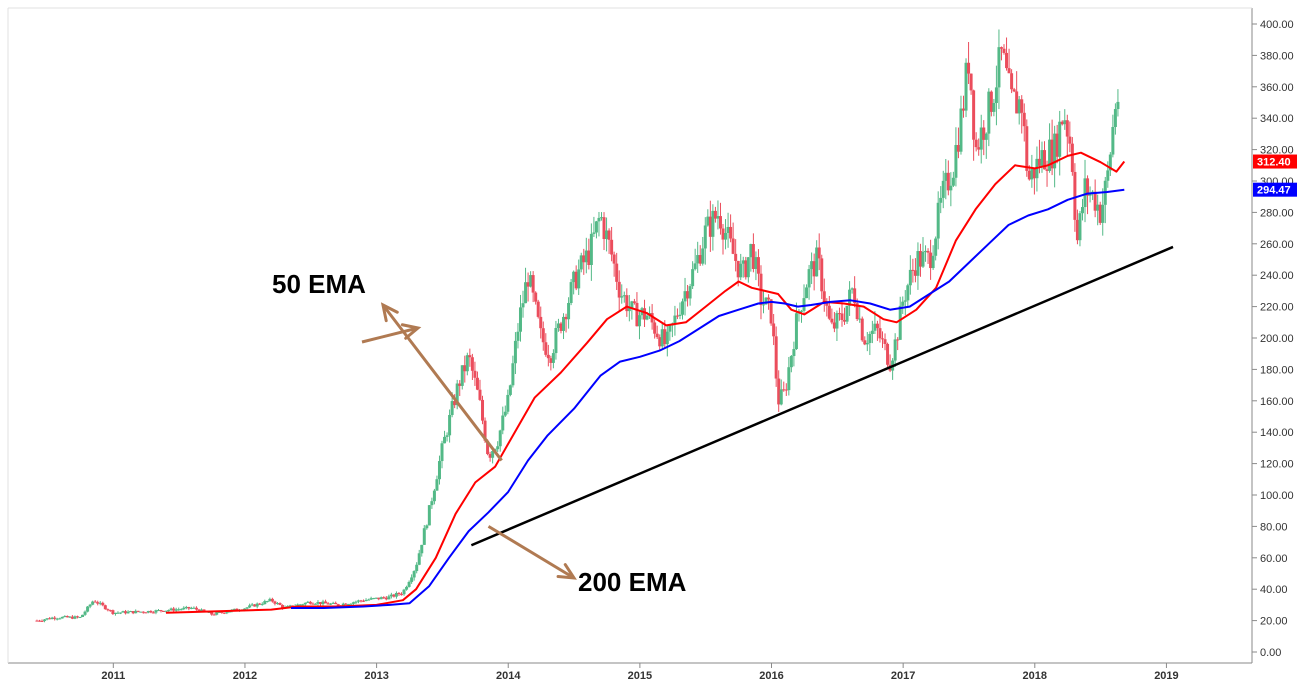 Image resolution: width=1304 pixels, height=694 pixels. Describe the element at coordinates (1274, 163) in the screenshot. I see `price-tag-label: 312.40` at that location.